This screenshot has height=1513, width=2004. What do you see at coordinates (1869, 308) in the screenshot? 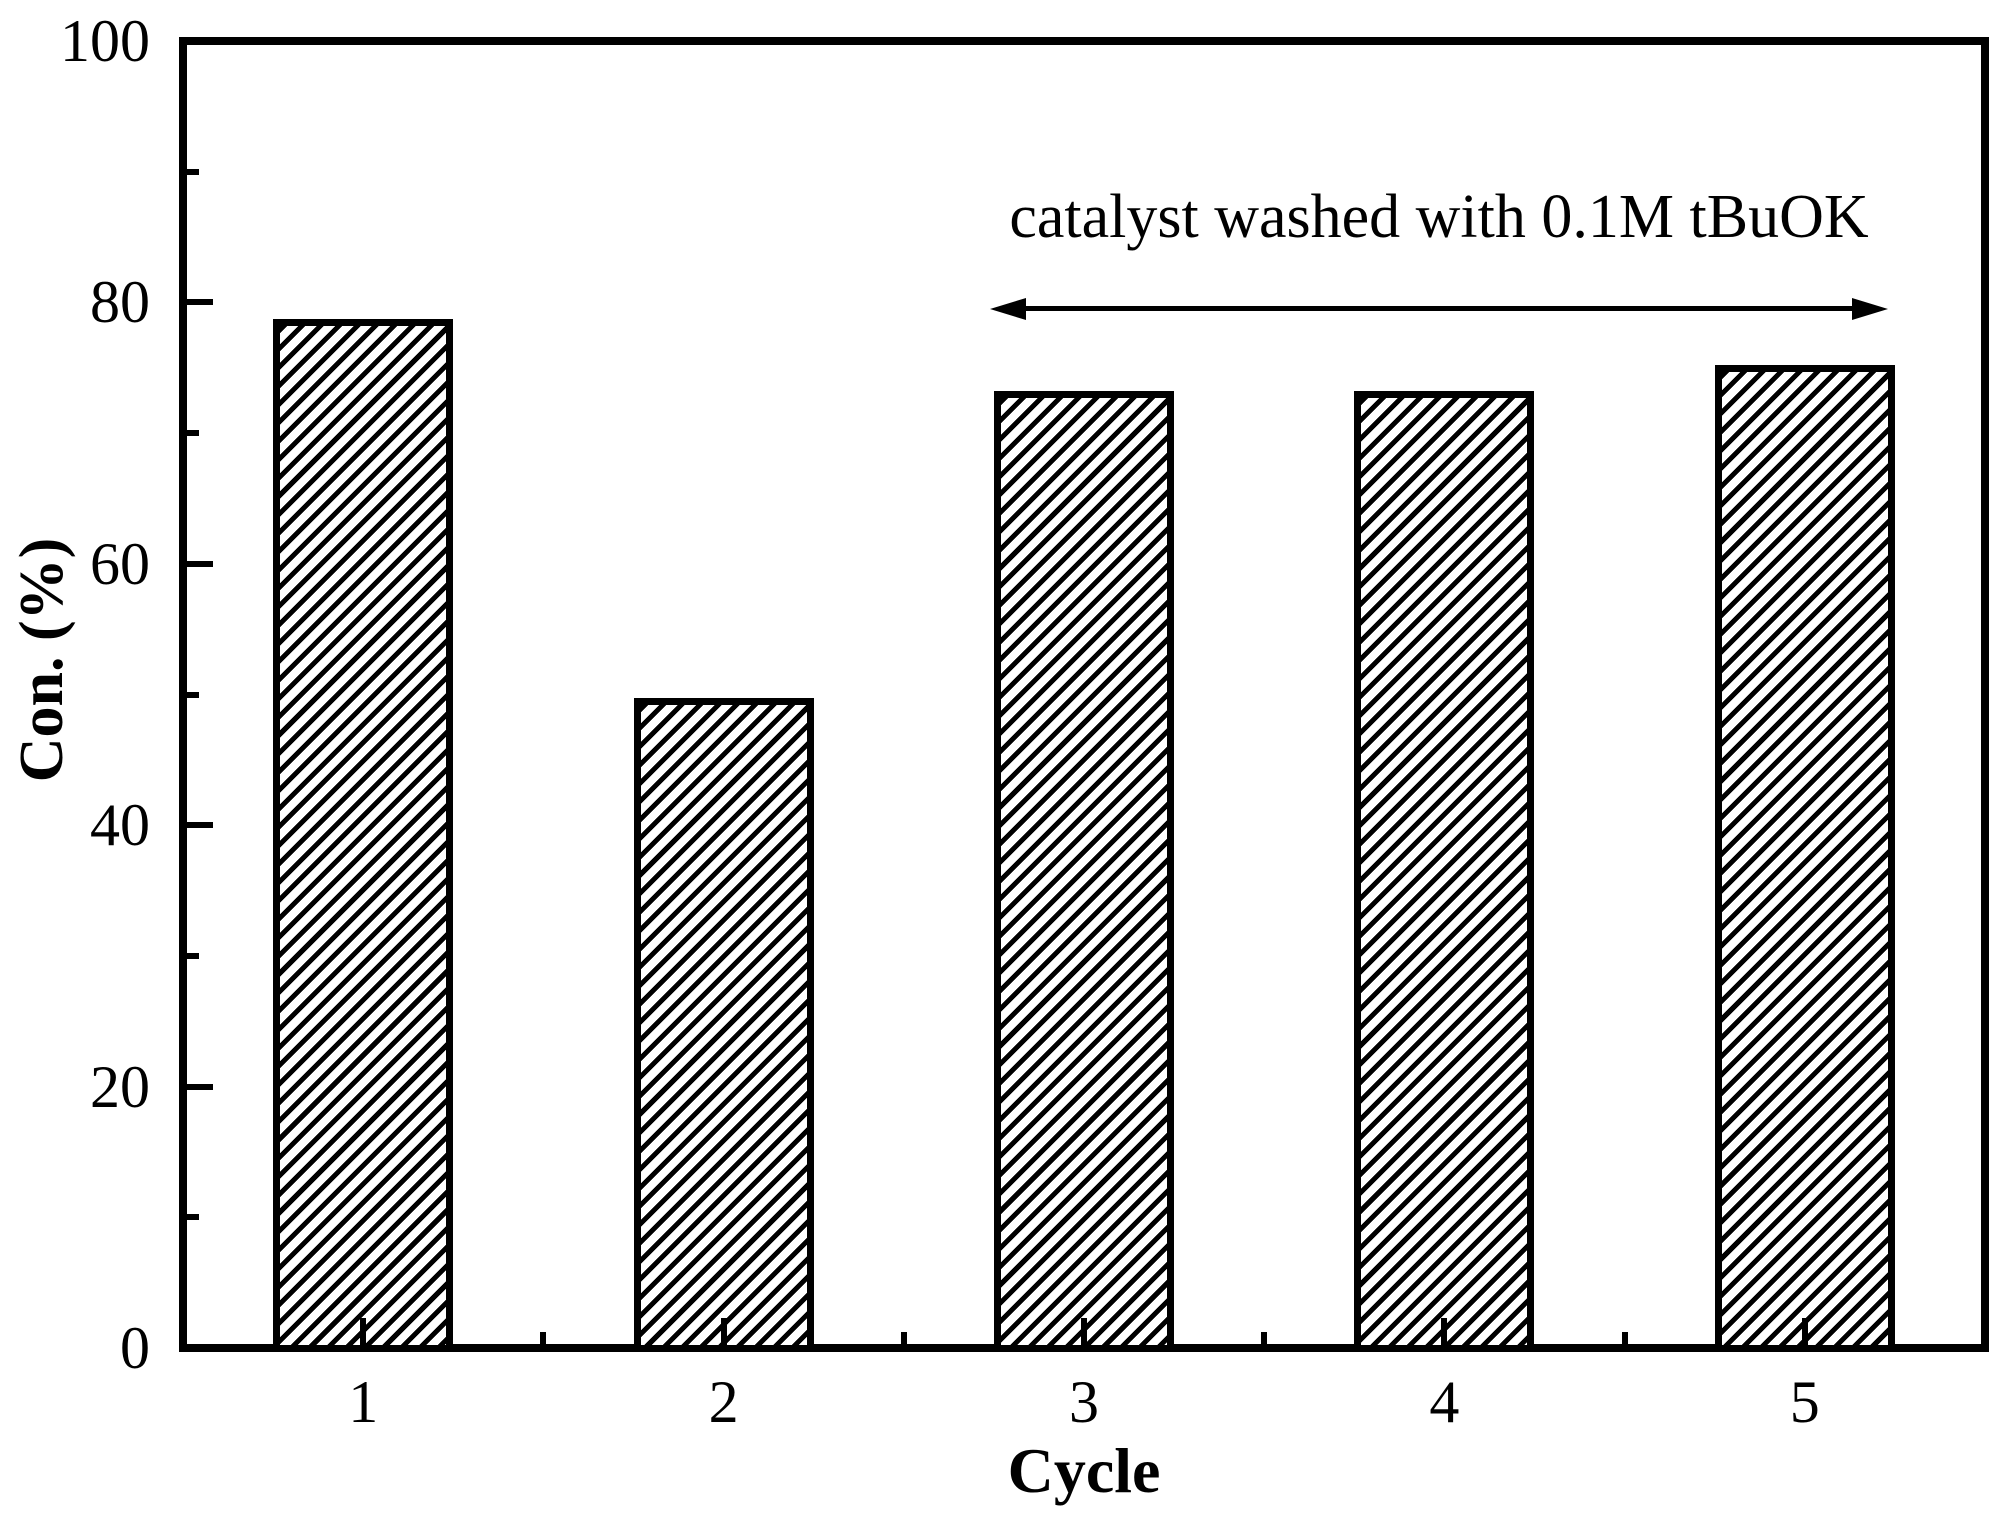
I see `arrow-right-head` at bounding box center [1869, 308].